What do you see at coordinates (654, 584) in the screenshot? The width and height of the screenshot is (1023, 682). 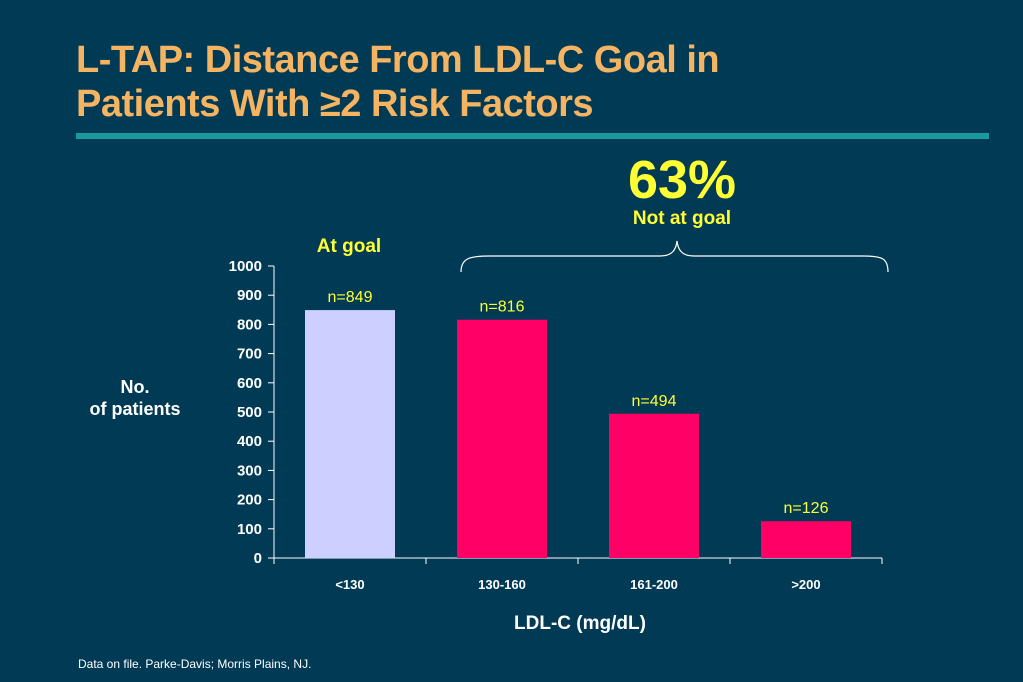 I see `x-tick-label: 161-200` at bounding box center [654, 584].